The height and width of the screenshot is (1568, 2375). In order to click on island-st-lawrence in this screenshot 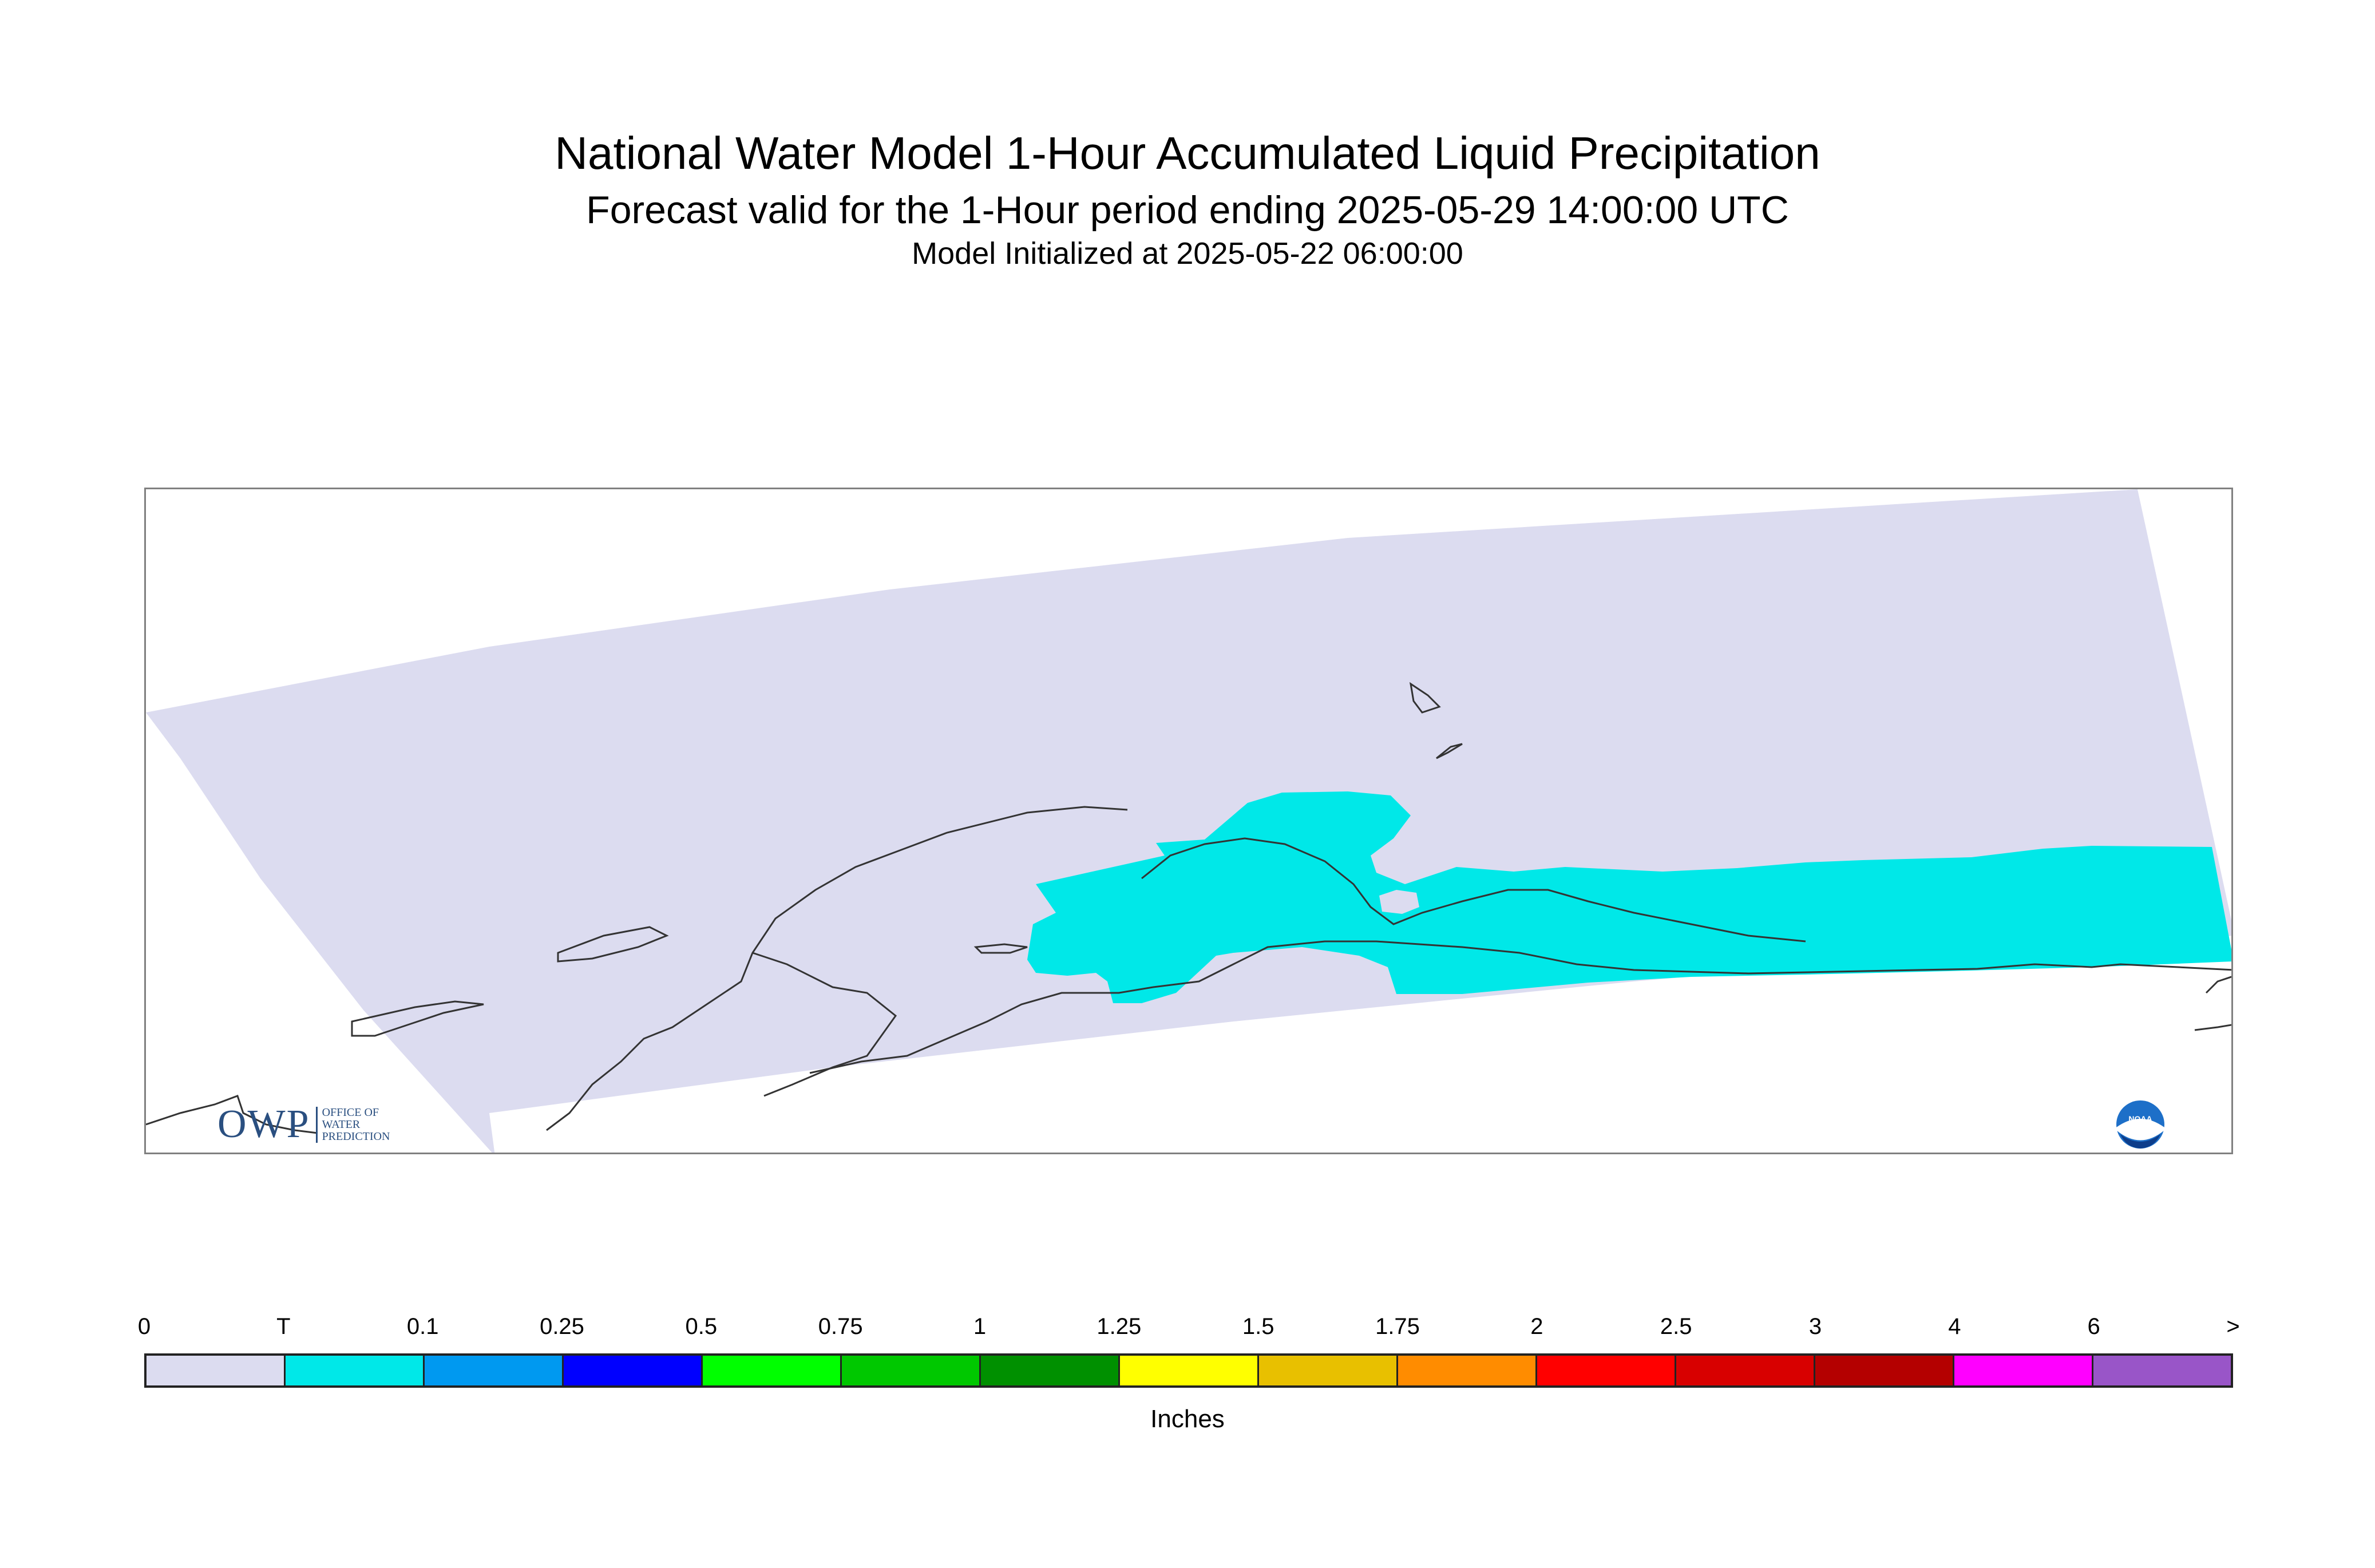, I will do `click(418, 1018)`.